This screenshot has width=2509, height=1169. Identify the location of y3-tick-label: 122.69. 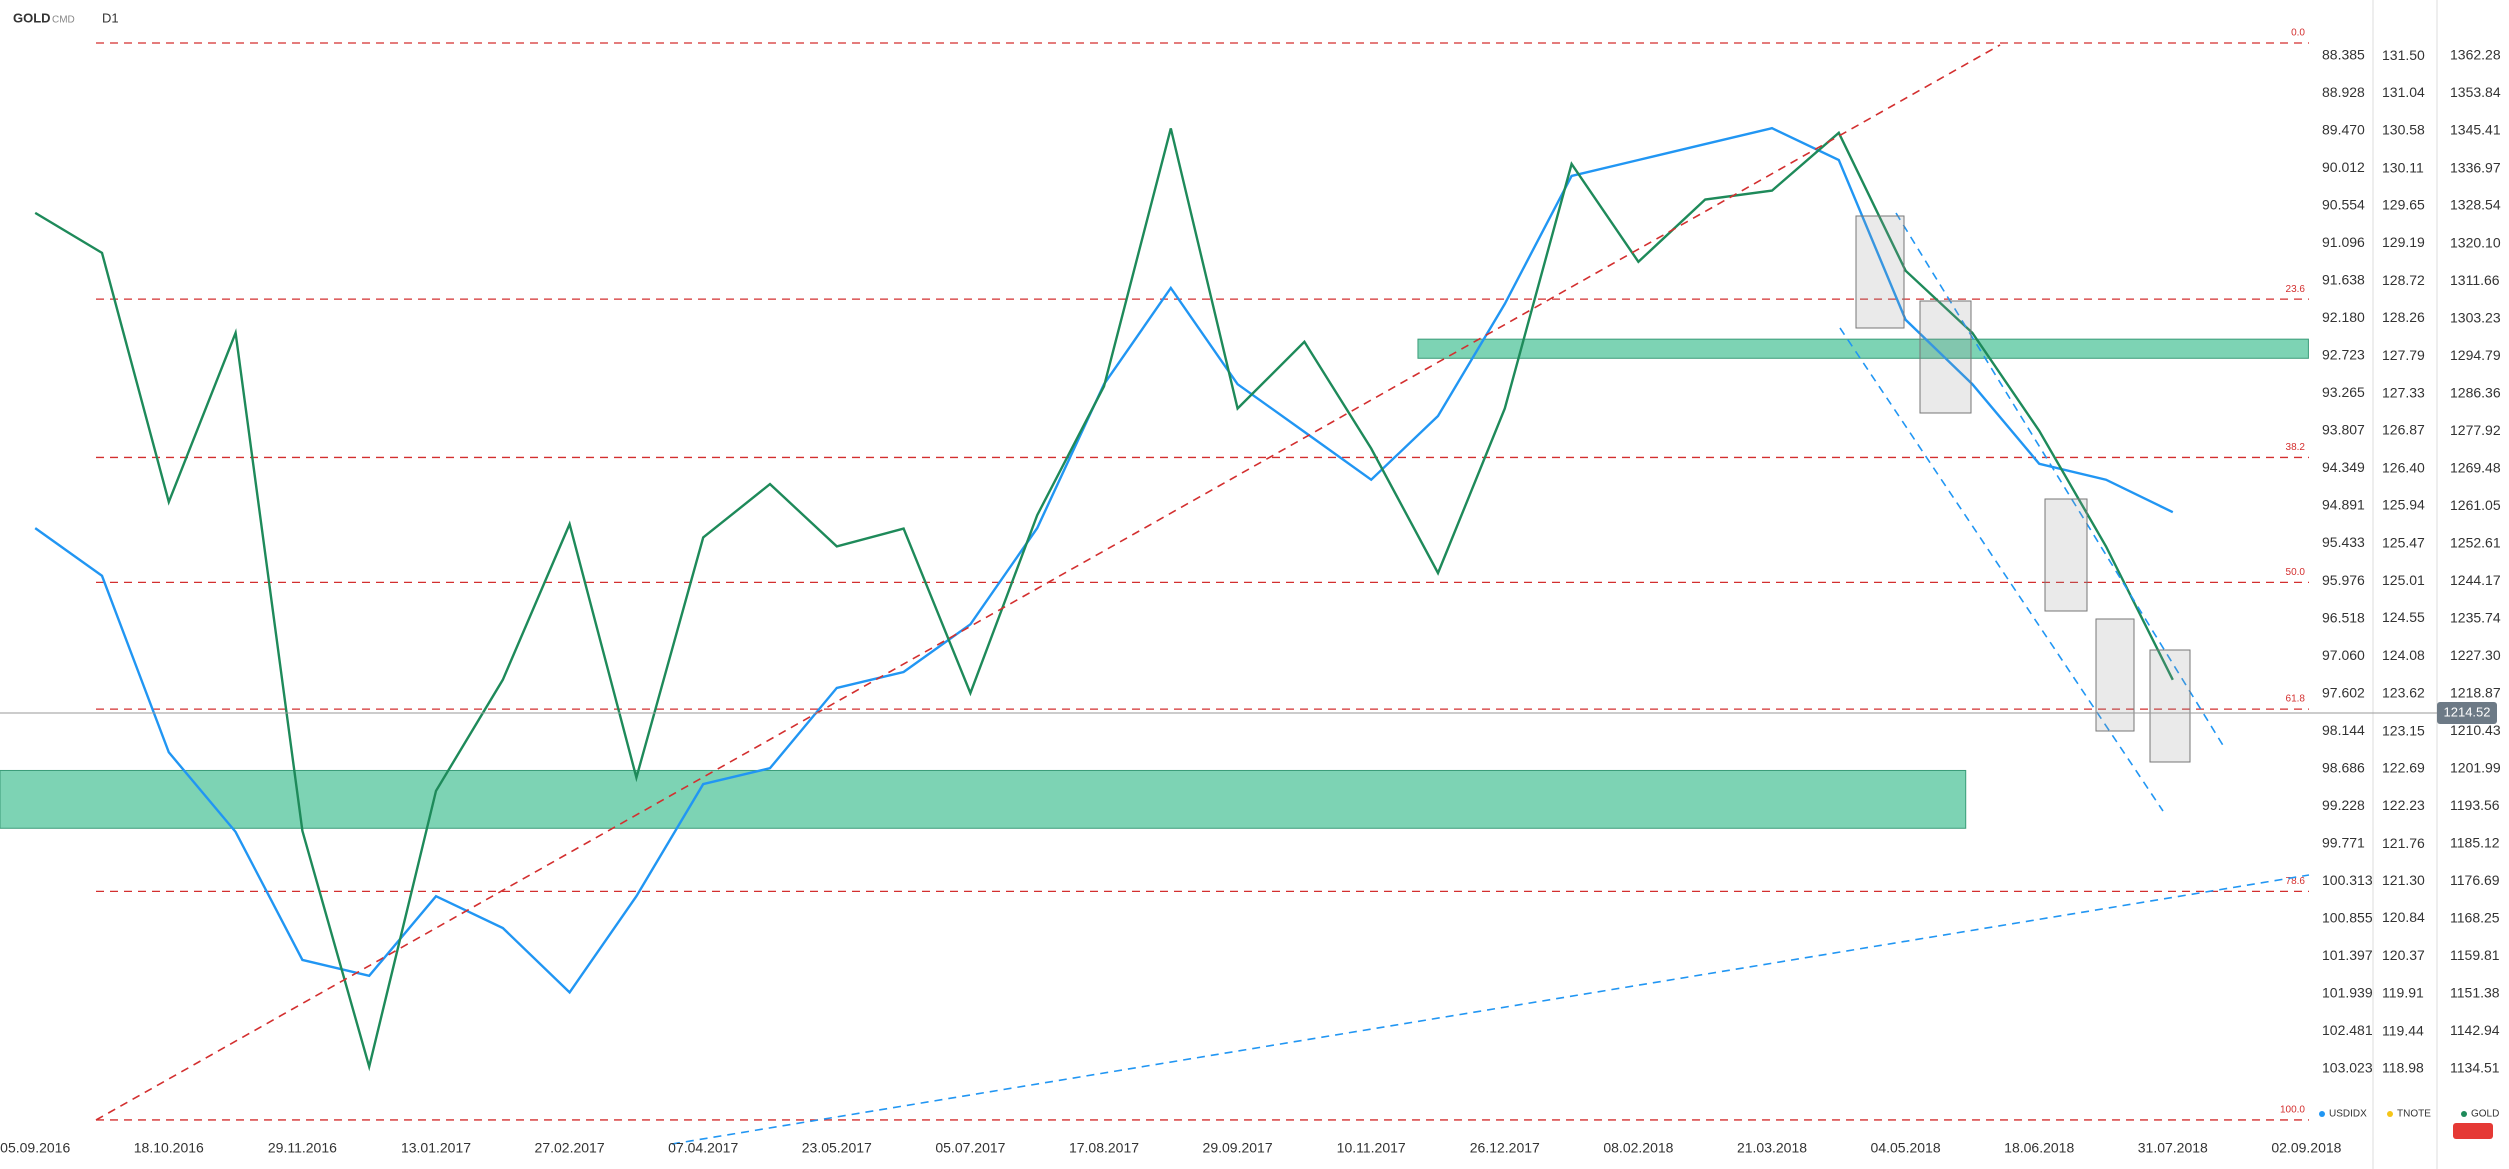
(2403, 768).